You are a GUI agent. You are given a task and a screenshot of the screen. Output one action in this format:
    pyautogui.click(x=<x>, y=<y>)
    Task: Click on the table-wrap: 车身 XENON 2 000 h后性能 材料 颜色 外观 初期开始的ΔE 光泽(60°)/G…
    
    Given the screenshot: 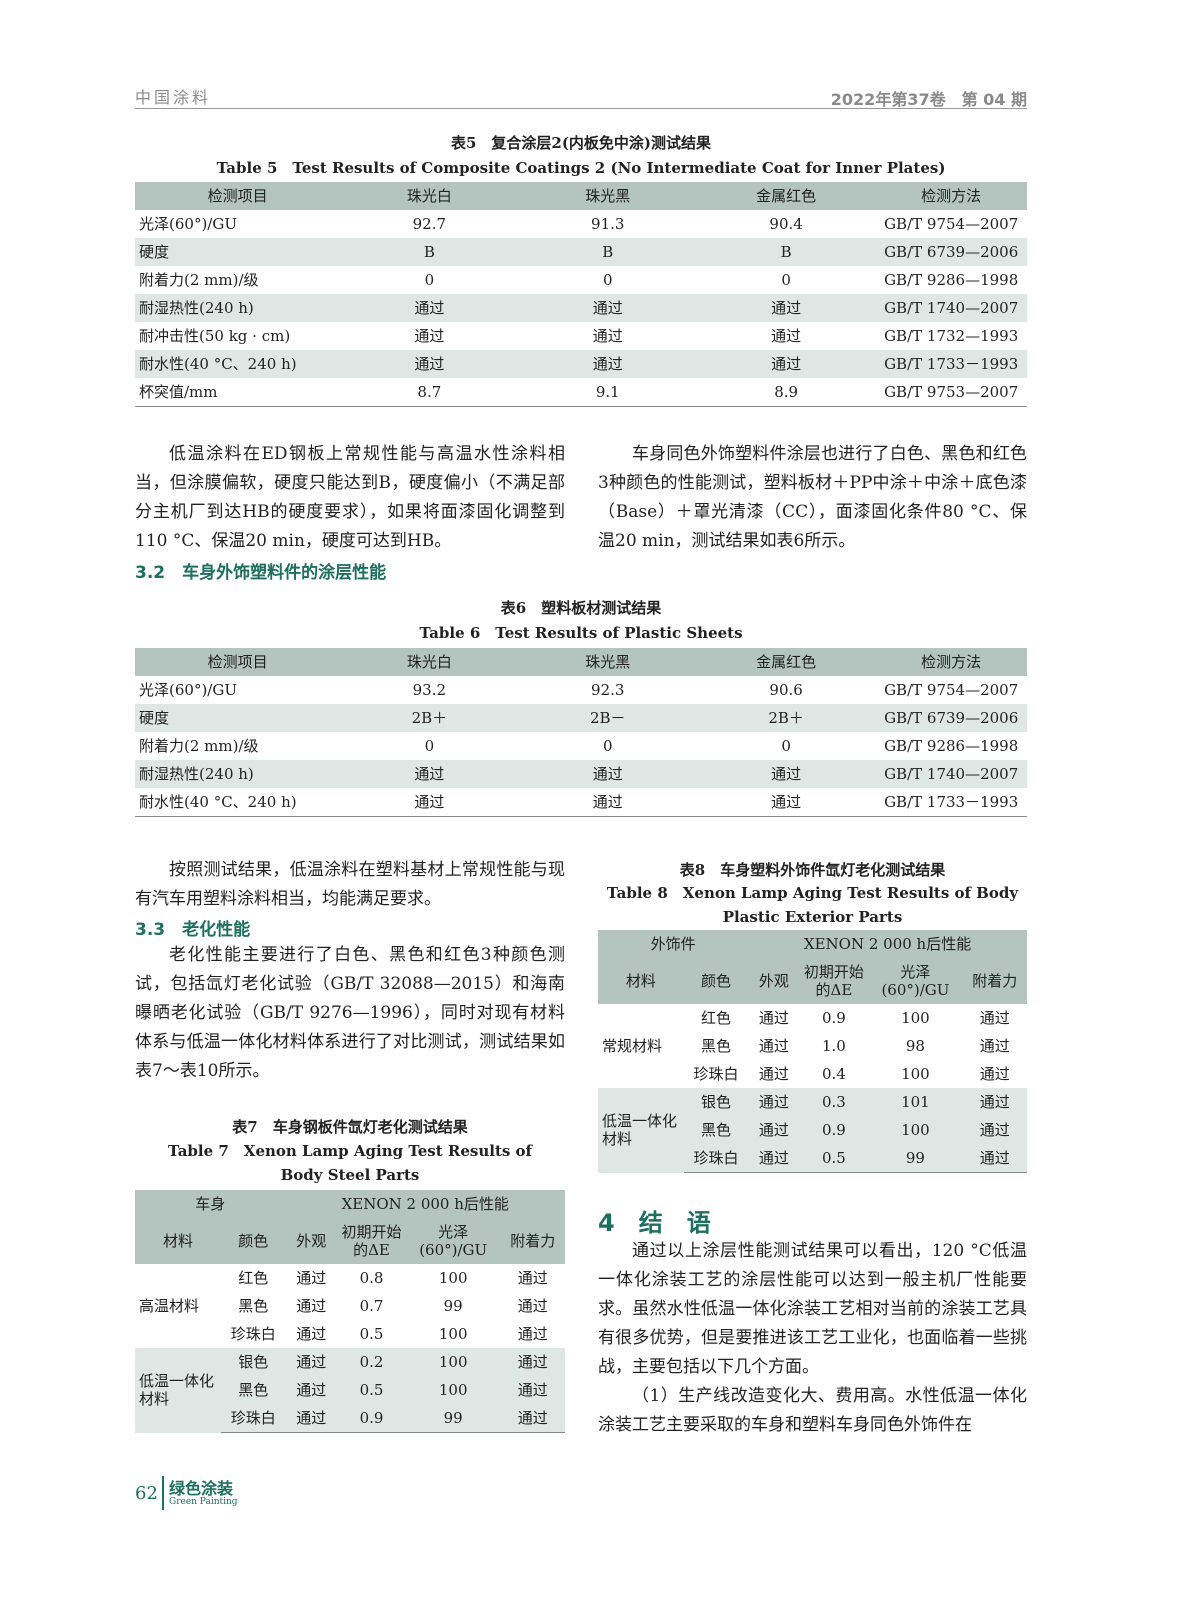 What is the action you would take?
    pyautogui.click(x=350, y=1311)
    